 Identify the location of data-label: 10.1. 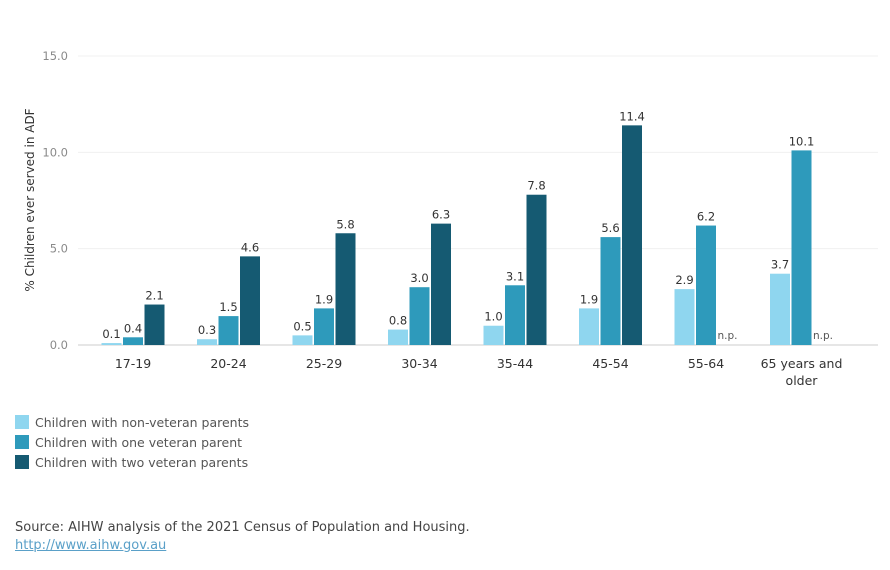
(802, 141).